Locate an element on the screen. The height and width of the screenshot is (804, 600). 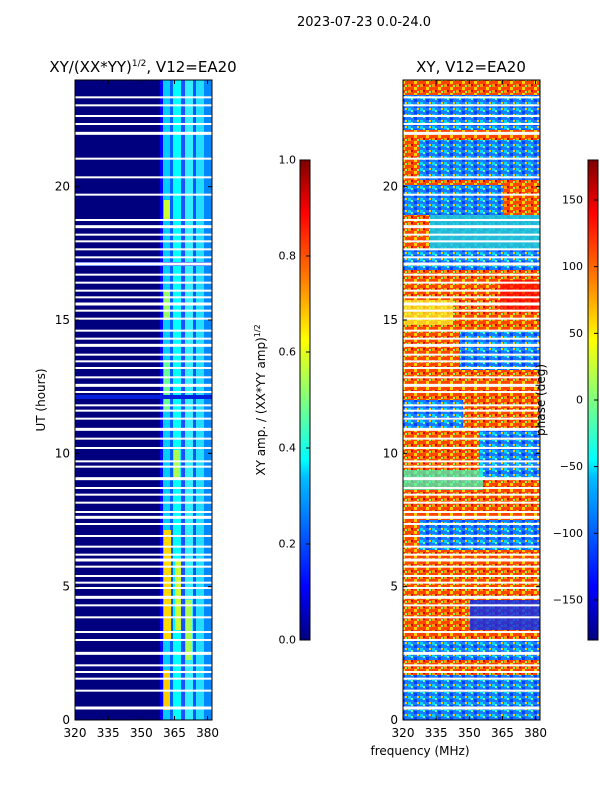
amplitude-colorbar-ticks: 0.0 0.2 0.4 0.6 0.8 1.0 is located at coordinates (294, 400).